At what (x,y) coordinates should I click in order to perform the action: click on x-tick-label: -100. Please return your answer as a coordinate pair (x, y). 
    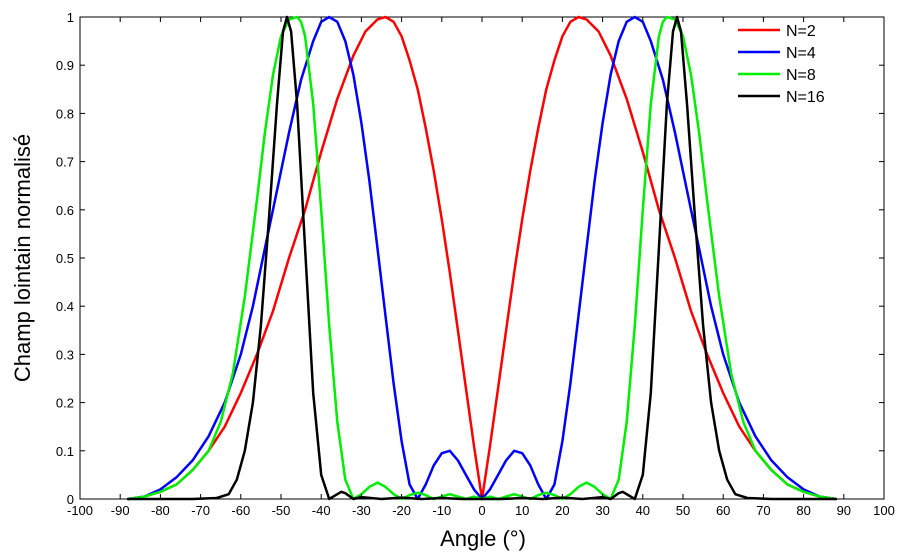
    Looking at the image, I should click on (80, 510).